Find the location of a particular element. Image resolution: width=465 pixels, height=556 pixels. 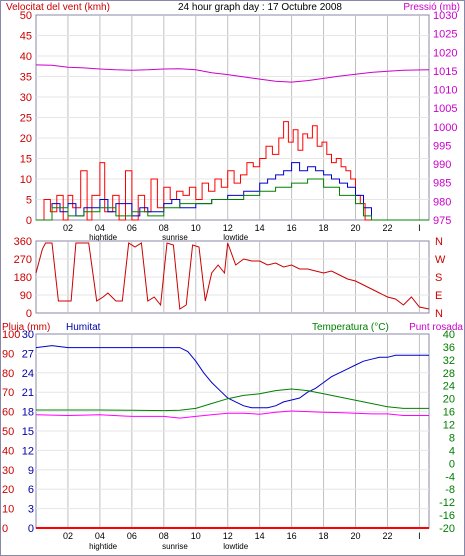

compass-tick-label: E is located at coordinates (438, 296).